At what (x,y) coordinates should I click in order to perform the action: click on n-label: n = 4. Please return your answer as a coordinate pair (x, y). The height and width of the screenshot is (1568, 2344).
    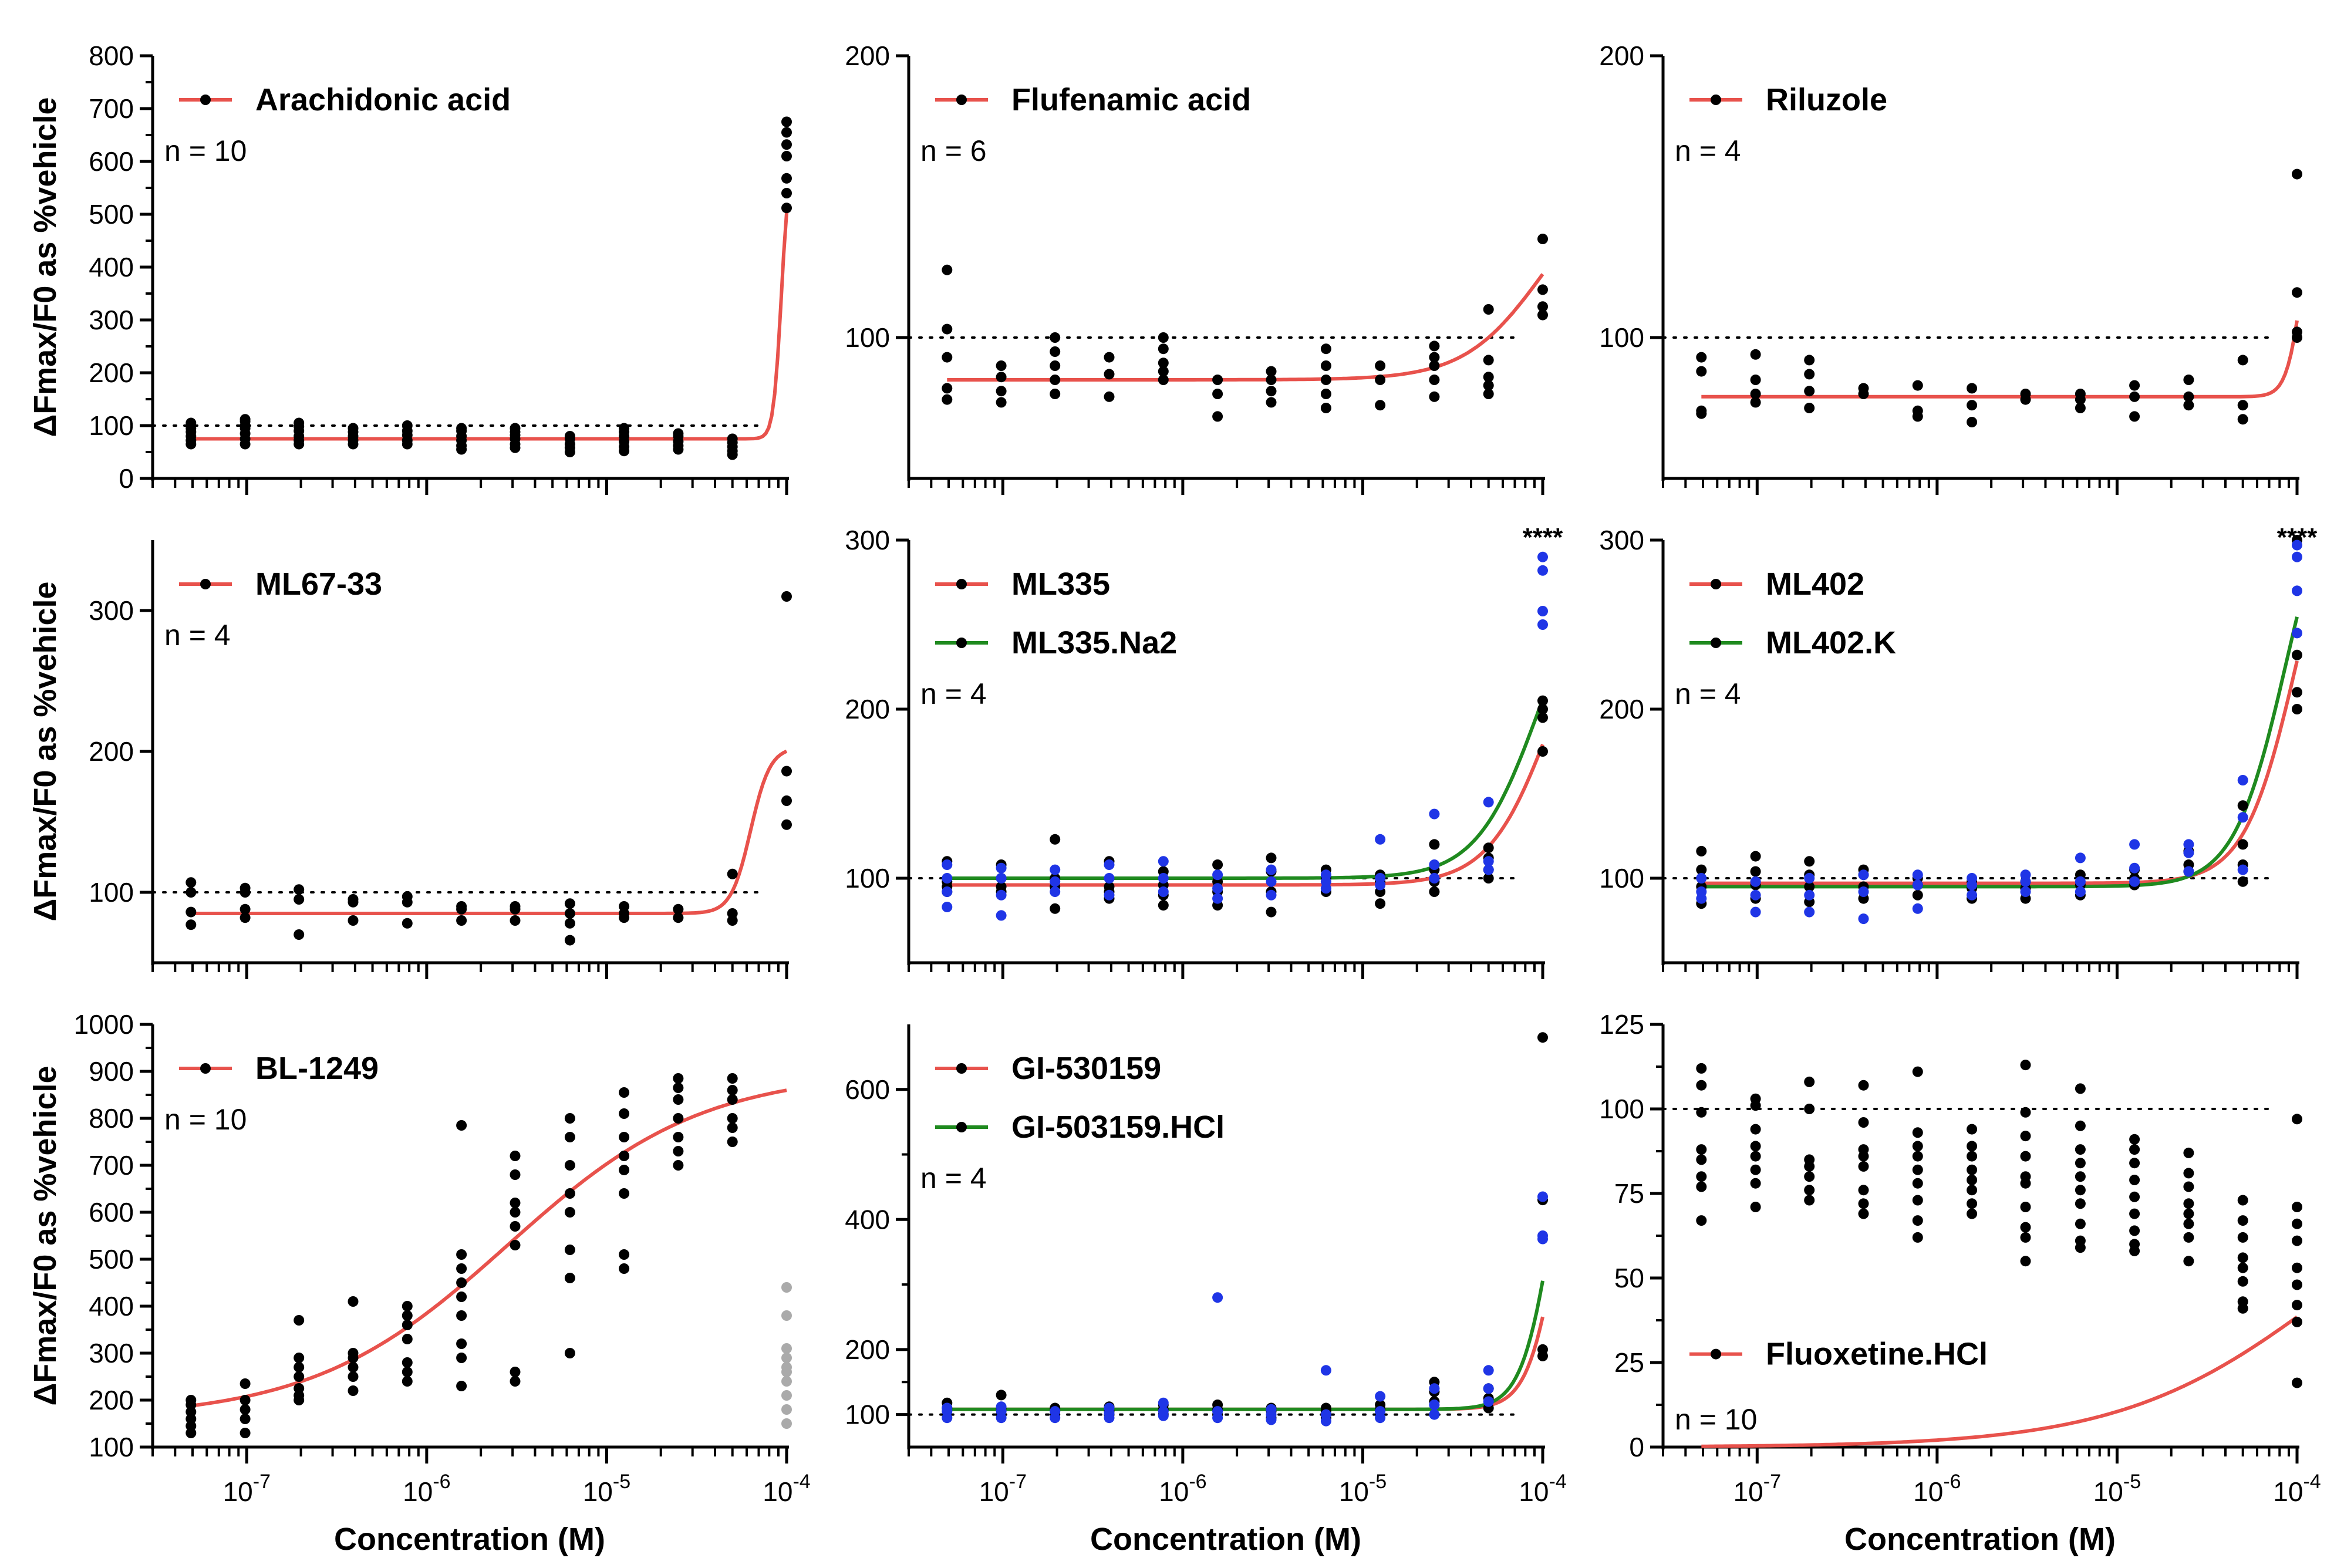
    Looking at the image, I should click on (953, 1178).